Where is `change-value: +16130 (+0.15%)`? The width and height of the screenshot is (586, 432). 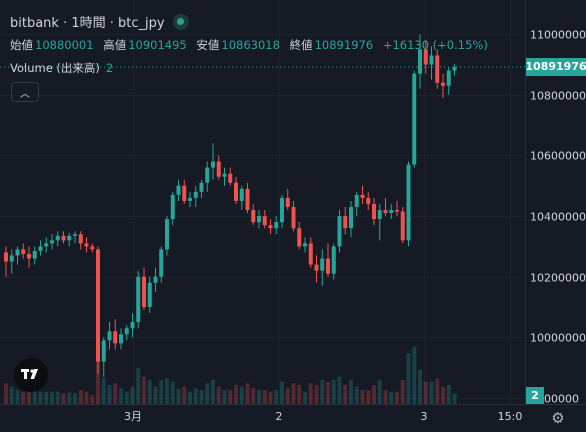 change-value: +16130 (+0.15%) is located at coordinates (435, 45).